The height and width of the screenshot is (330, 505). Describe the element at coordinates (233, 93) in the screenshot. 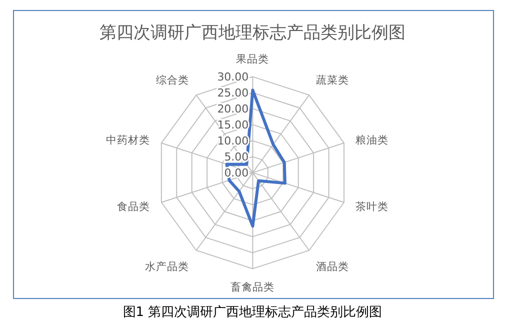

I see `y-tick-label: 25.00` at that location.